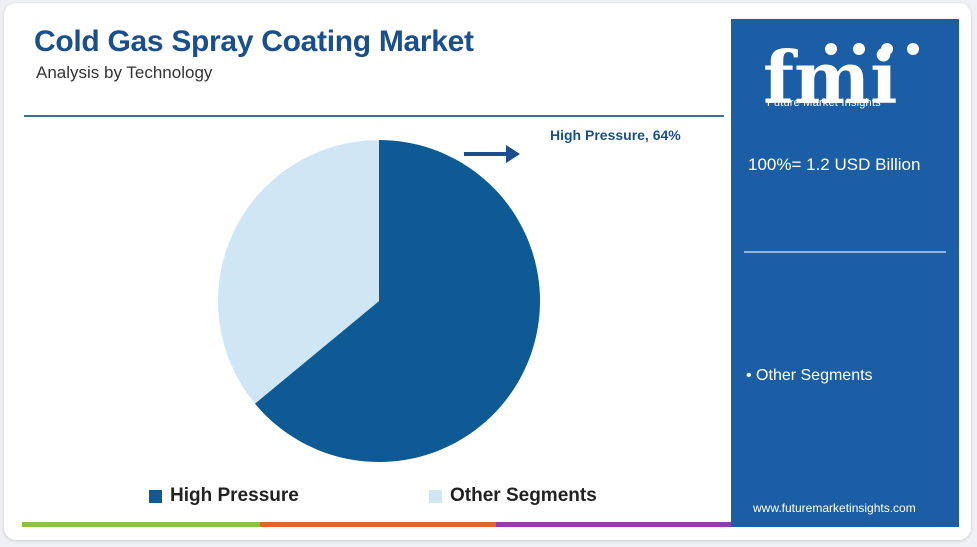 The image size is (977, 547). What do you see at coordinates (374, 116) in the screenshot?
I see `title-divider` at bounding box center [374, 116].